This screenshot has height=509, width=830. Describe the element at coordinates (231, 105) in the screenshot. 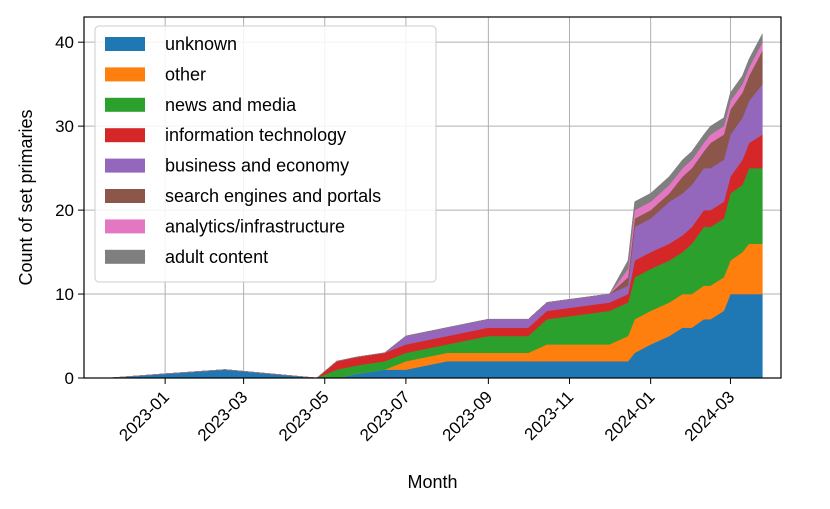

I see `legend-entry: news and media` at that location.